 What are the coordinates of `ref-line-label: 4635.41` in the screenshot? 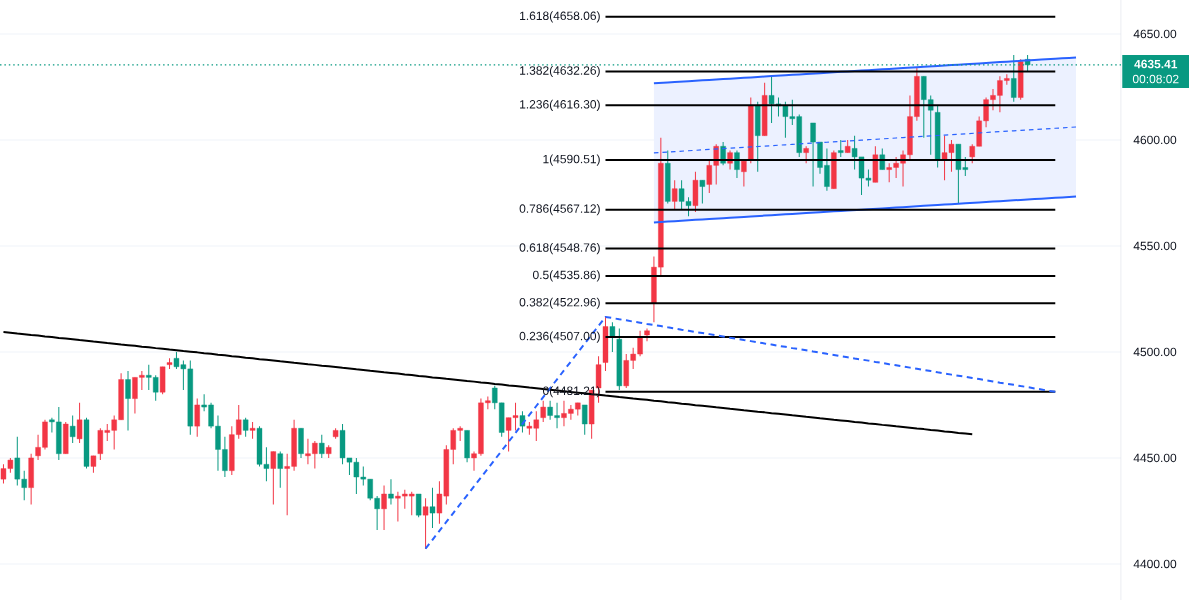 It's located at (1156, 64).